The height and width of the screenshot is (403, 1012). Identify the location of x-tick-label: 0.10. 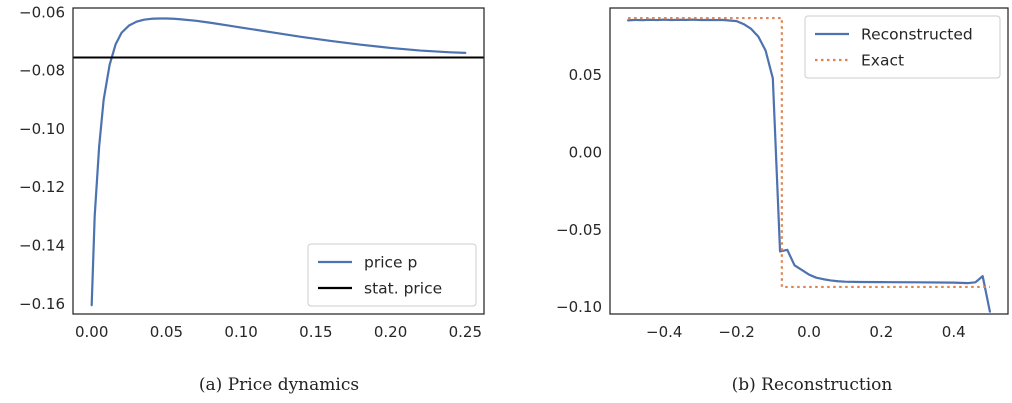
(240, 332).